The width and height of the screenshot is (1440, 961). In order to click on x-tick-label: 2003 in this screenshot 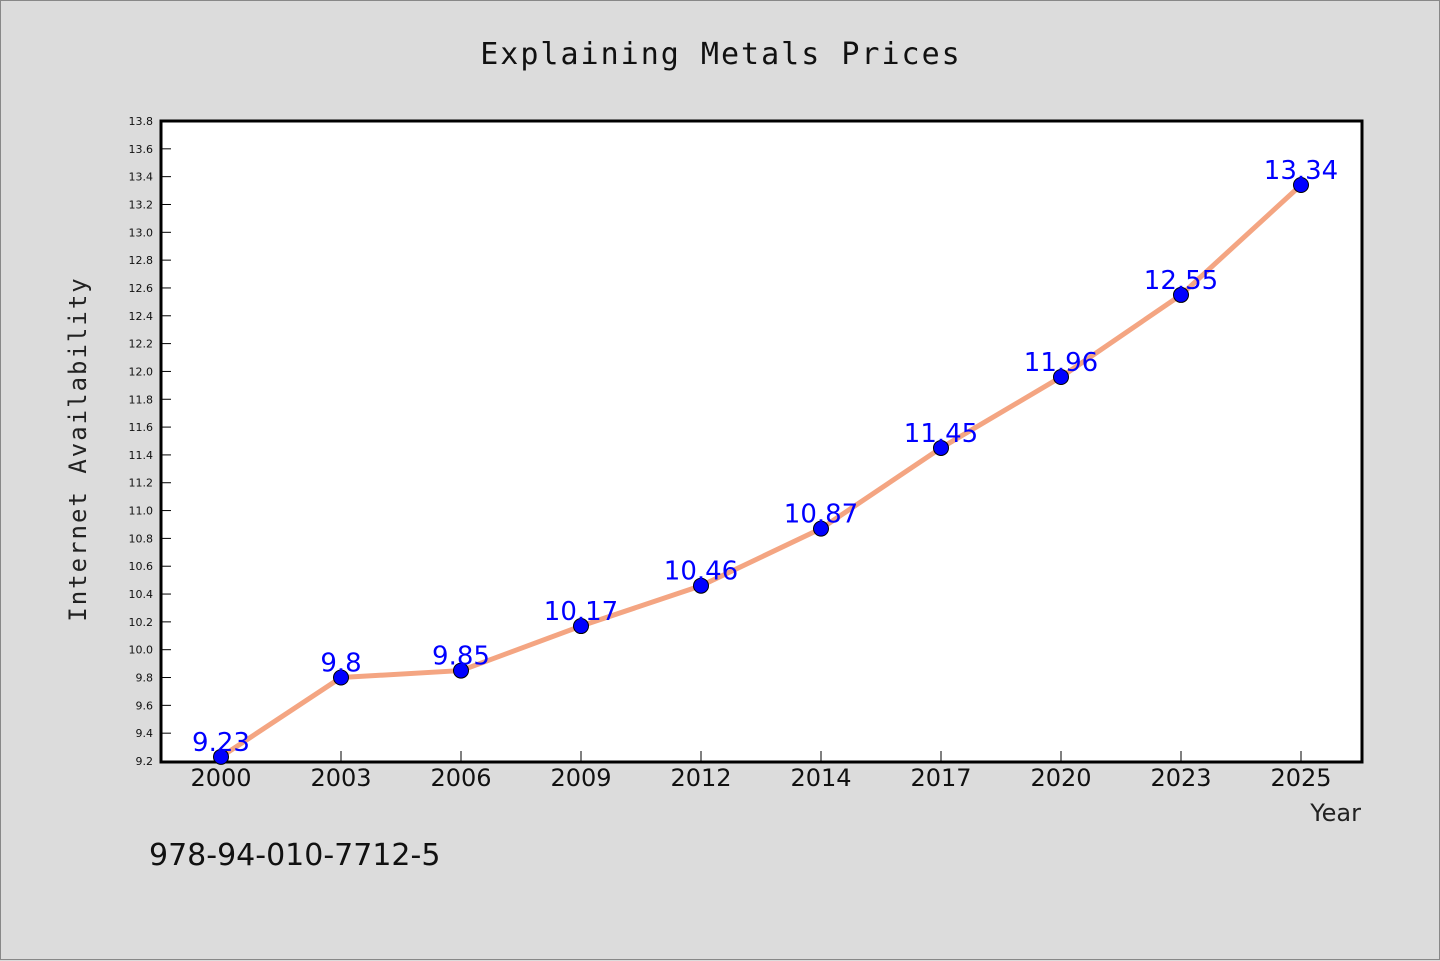, I will do `click(340, 778)`.